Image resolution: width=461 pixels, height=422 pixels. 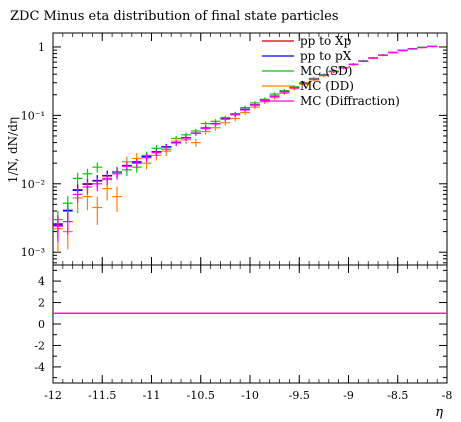 I want to click on main-y-tick-label: 10⁻², so click(x=33, y=184).